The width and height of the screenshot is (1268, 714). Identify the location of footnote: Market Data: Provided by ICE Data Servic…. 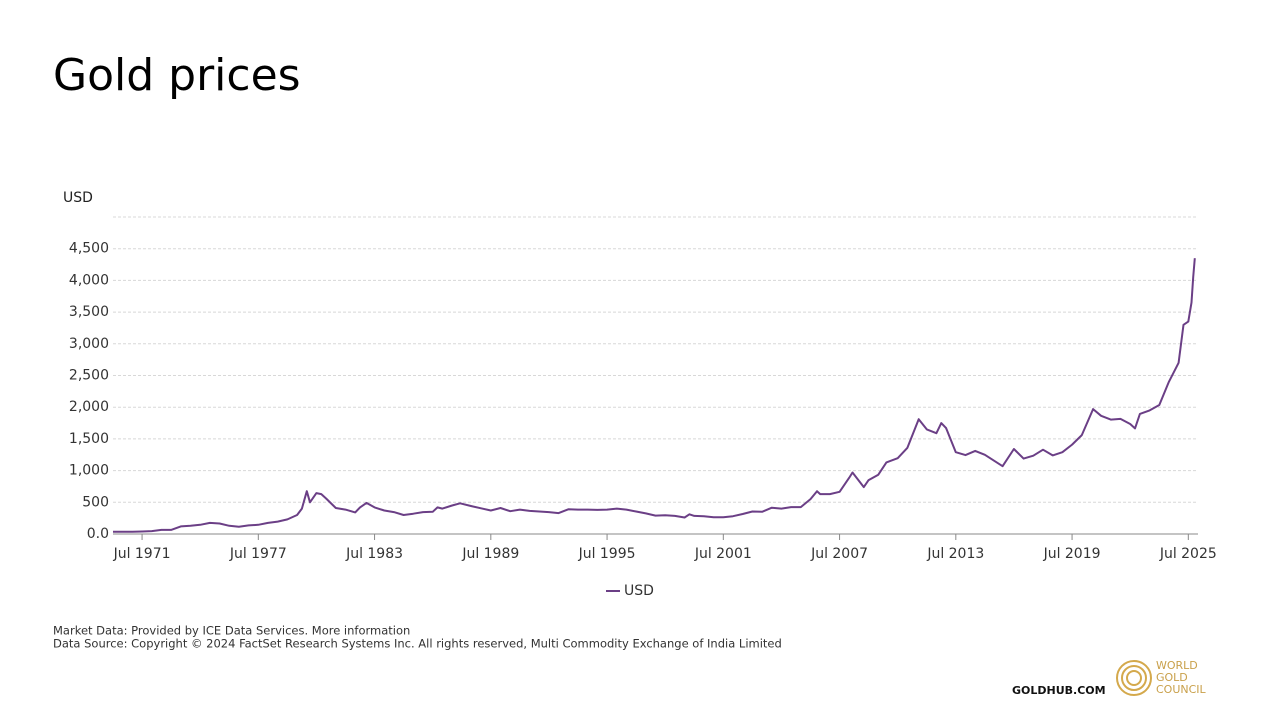
(231, 631).